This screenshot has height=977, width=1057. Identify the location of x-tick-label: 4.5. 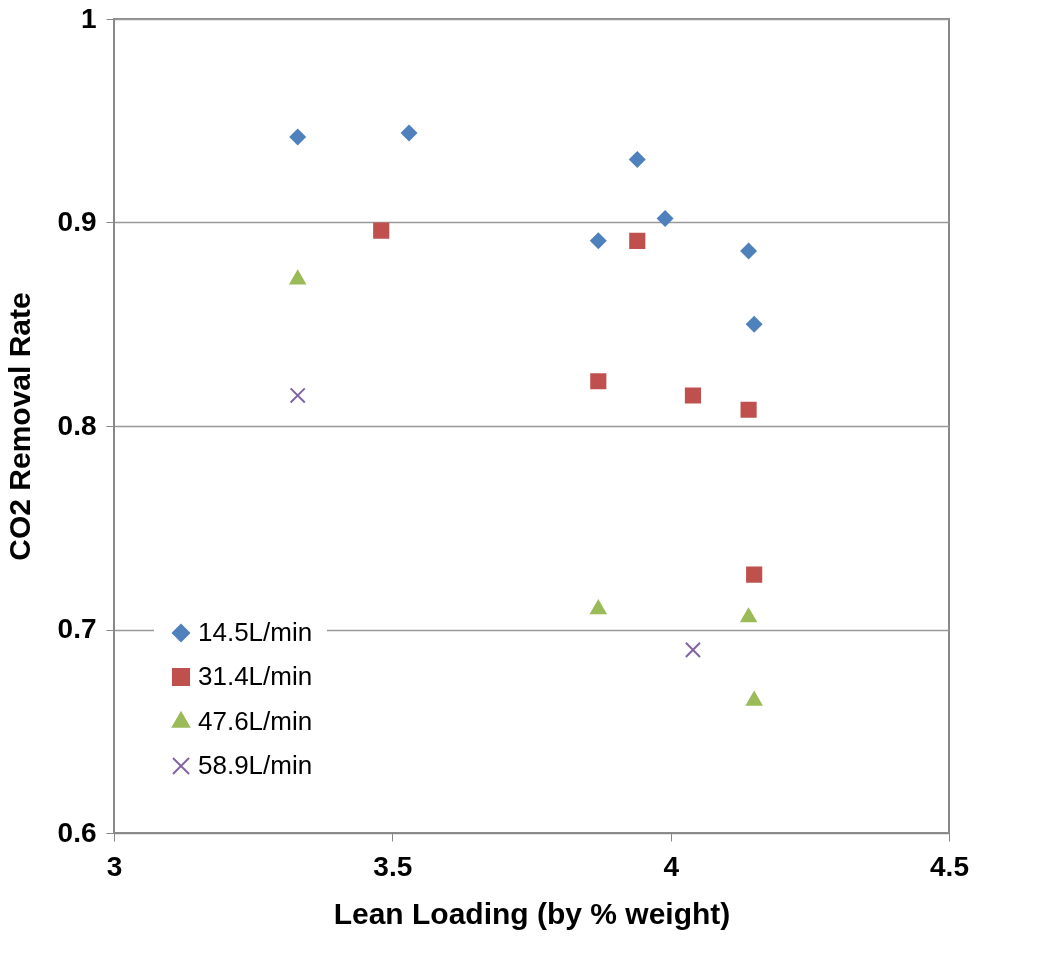
(949, 866).